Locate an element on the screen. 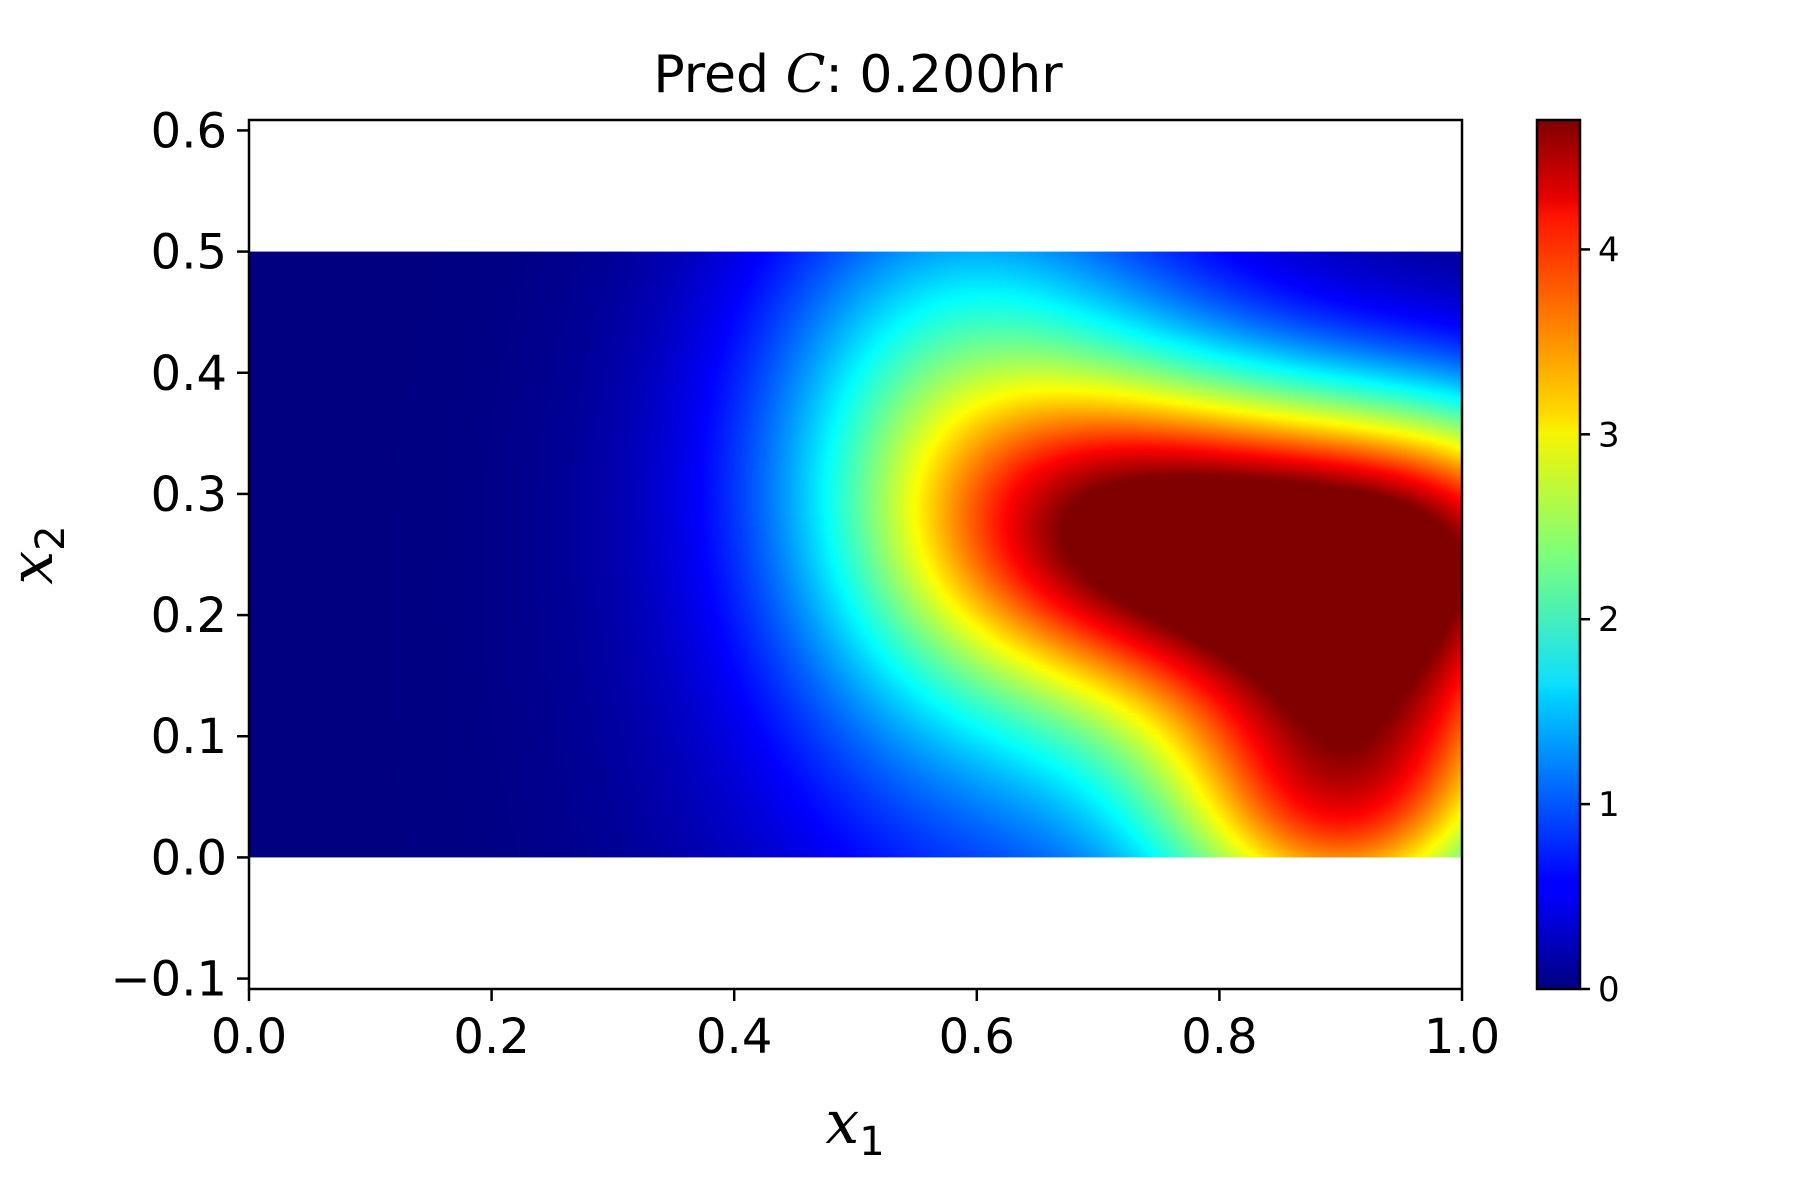  x-tick-label: 0.6 is located at coordinates (977, 1037).